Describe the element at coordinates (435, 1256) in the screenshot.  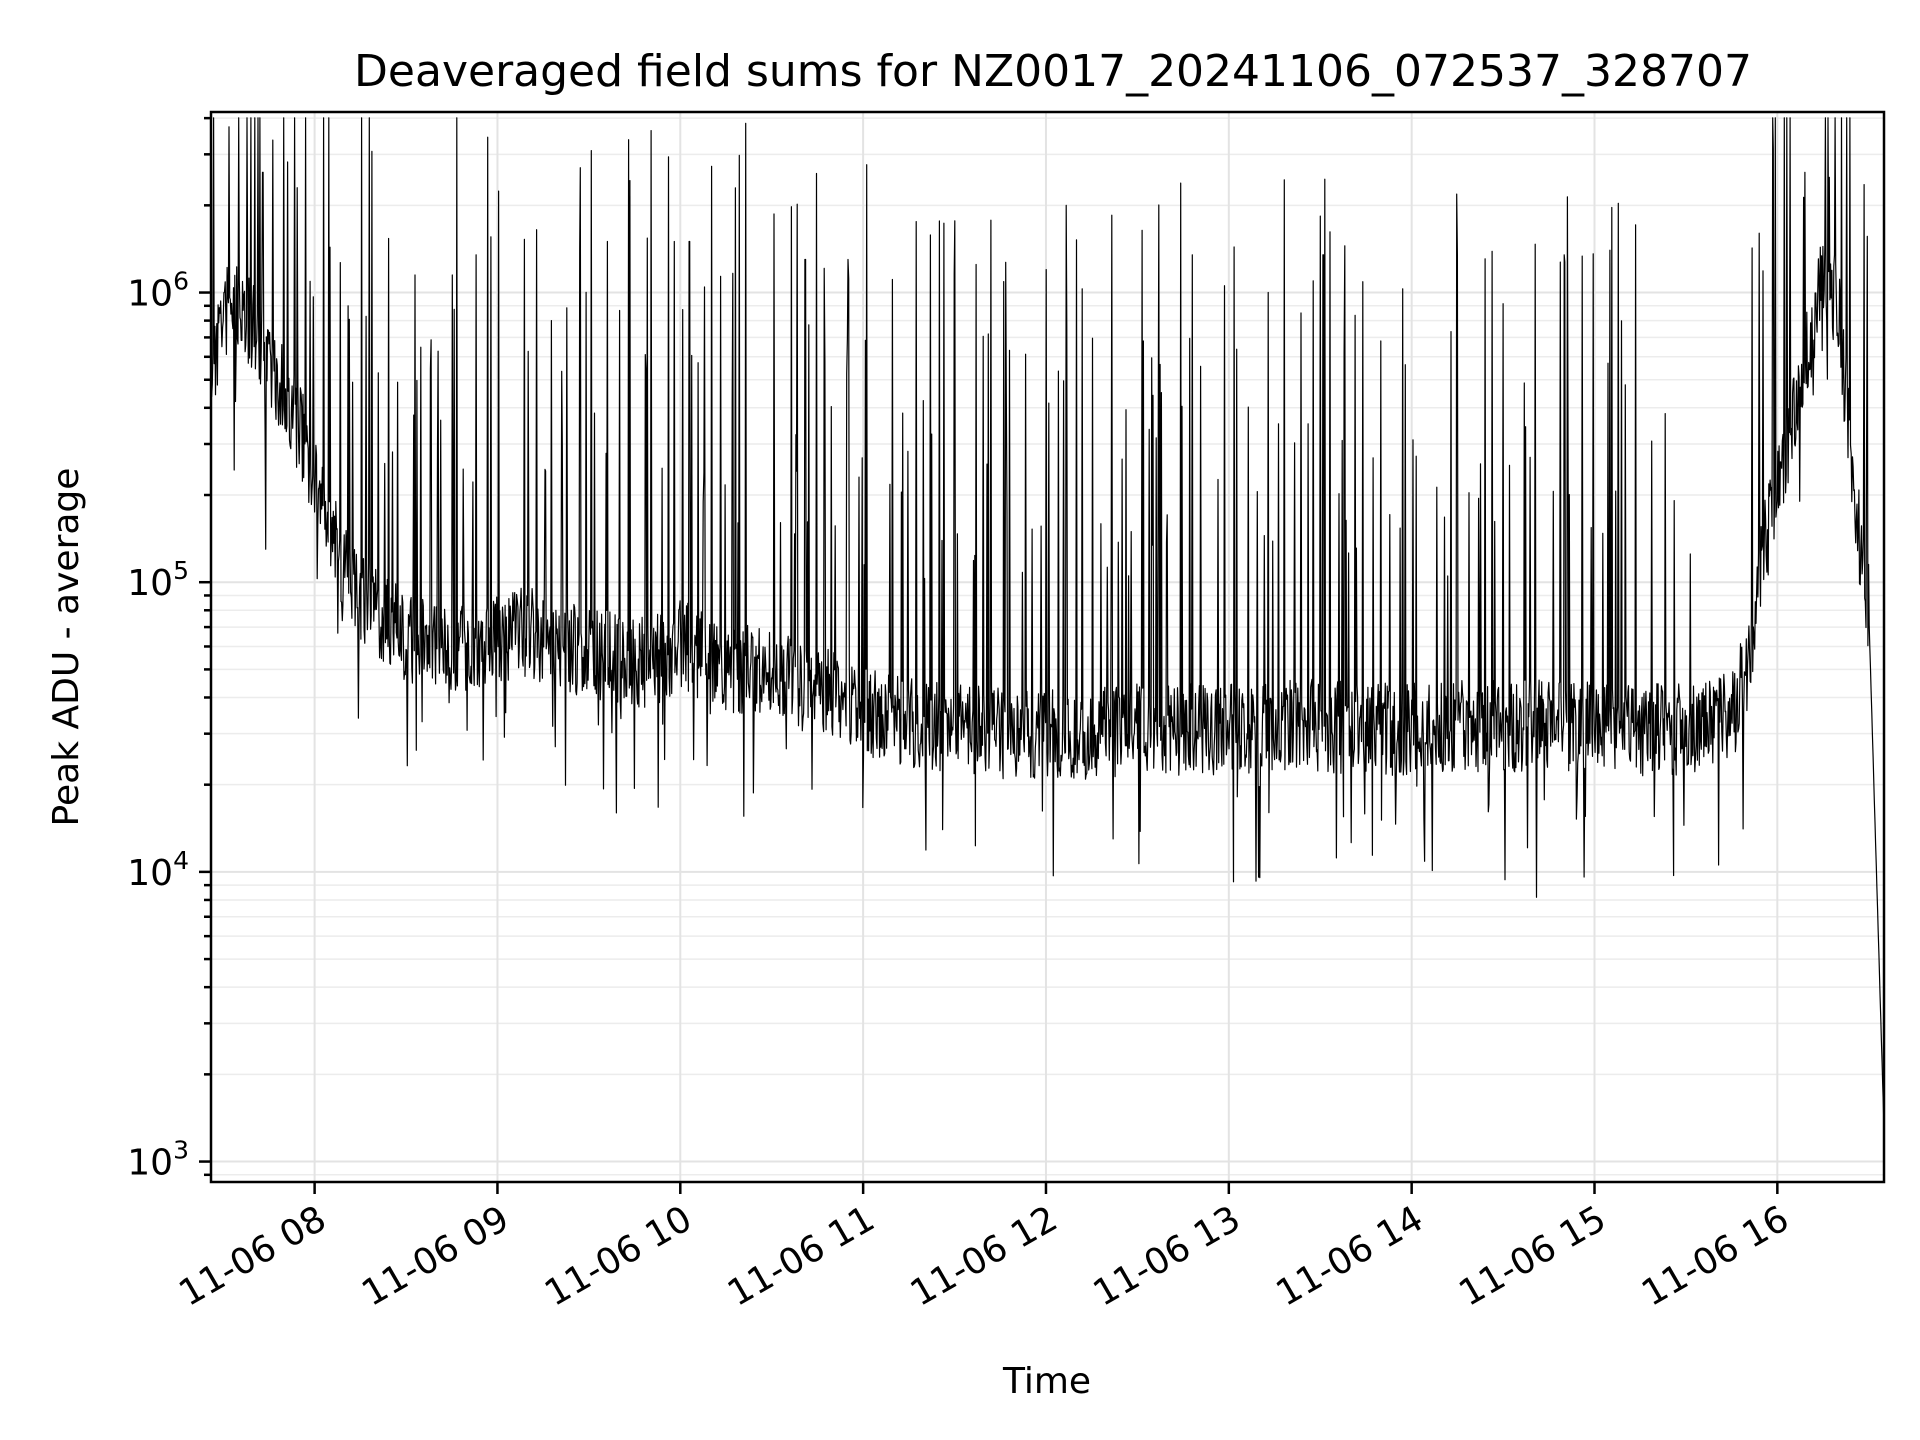
I see `x-tick-label: 11-06 09` at that location.